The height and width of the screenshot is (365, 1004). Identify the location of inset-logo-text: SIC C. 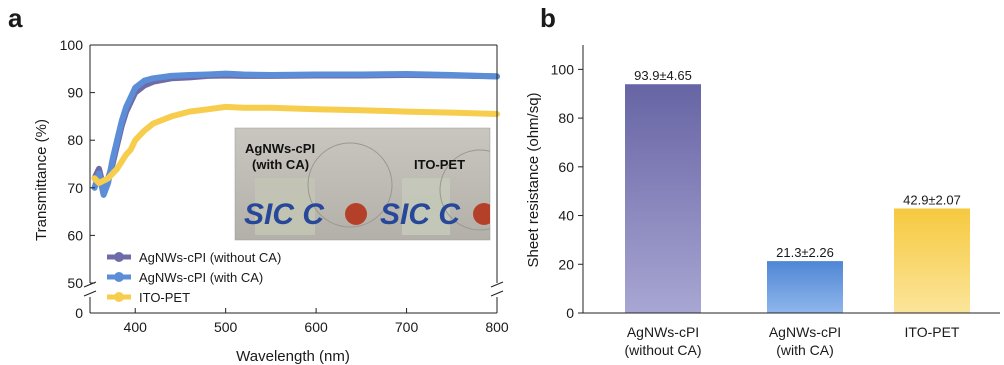
(284, 214).